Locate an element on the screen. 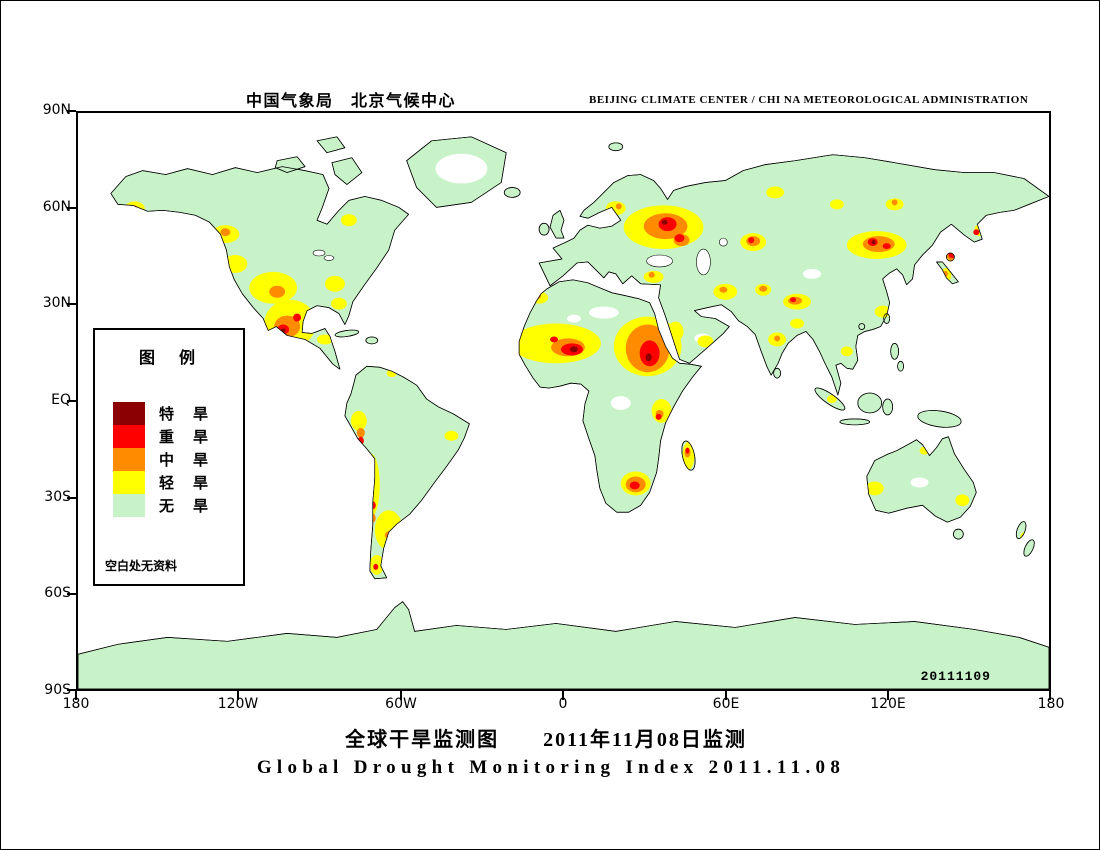 The image size is (1100, 850). moderate-drought-swatch is located at coordinates (129, 459).